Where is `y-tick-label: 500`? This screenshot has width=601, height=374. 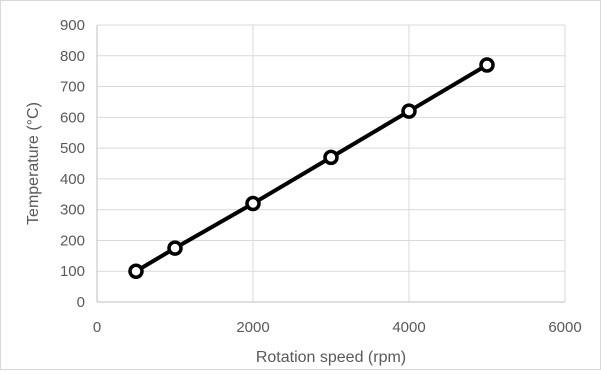
y-tick-label: 500 is located at coordinates (72, 148).